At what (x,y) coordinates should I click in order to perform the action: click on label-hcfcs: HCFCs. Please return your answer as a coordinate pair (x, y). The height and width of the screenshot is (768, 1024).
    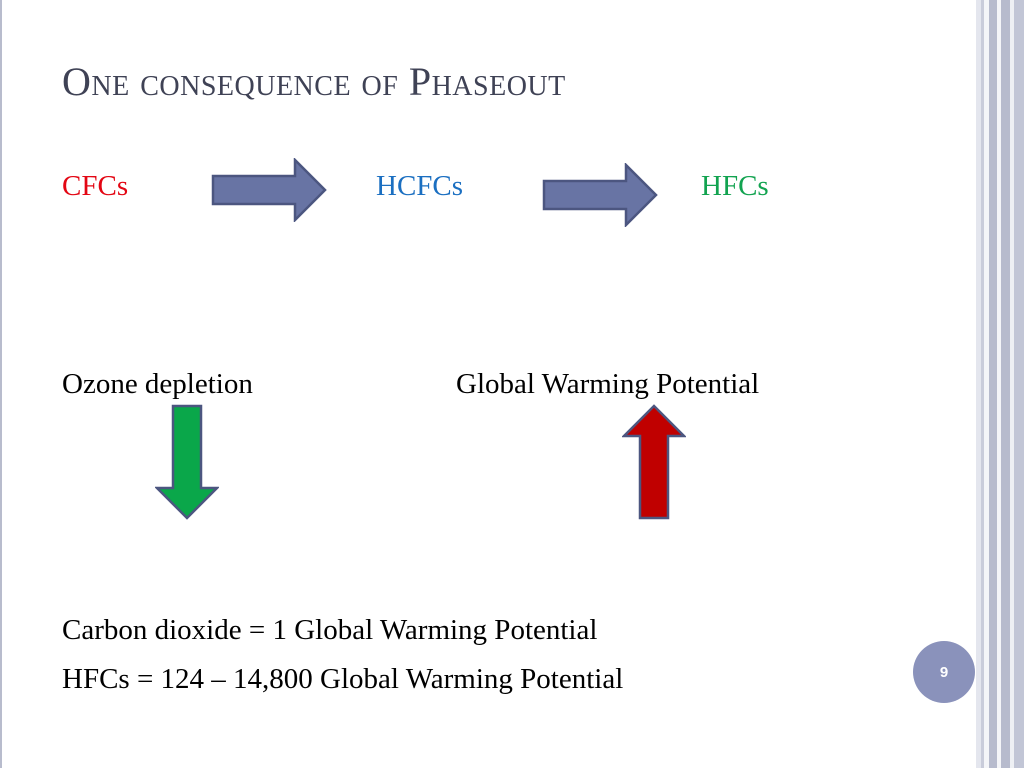
    Looking at the image, I should click on (420, 186).